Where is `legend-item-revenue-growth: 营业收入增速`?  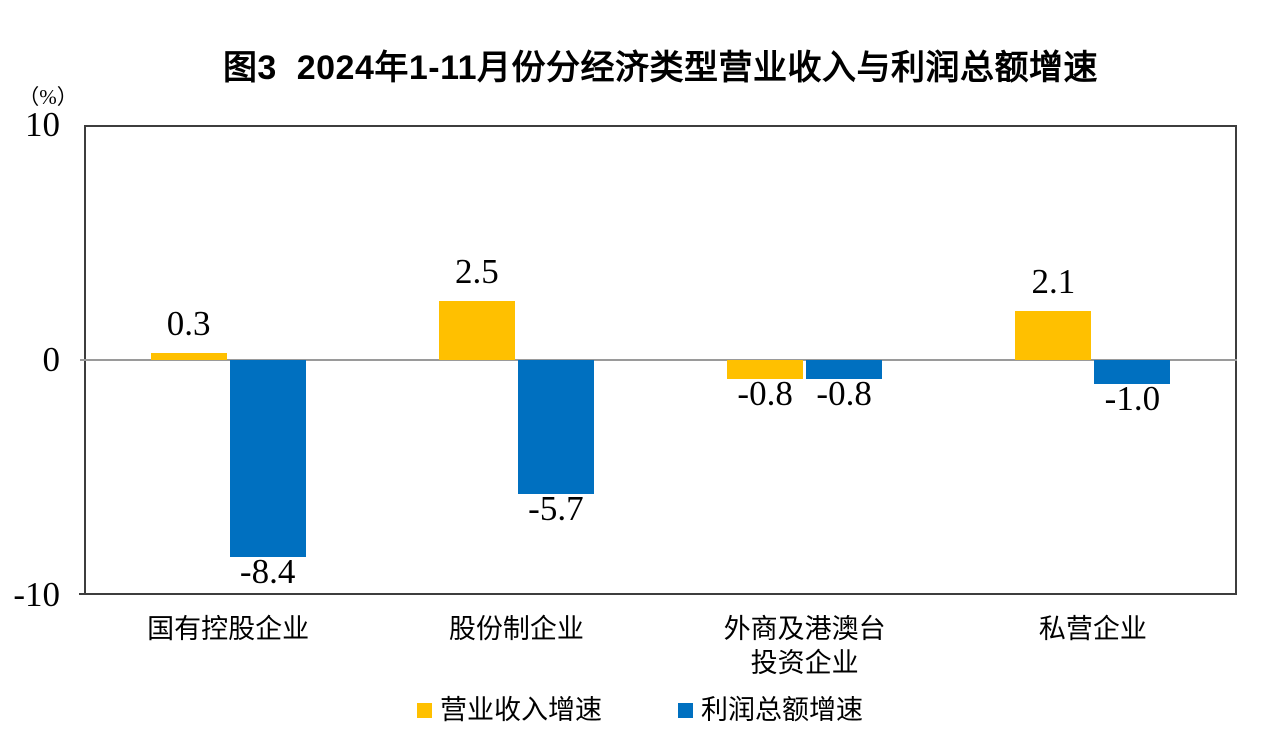 legend-item-revenue-growth: 营业收入增速 is located at coordinates (509, 710).